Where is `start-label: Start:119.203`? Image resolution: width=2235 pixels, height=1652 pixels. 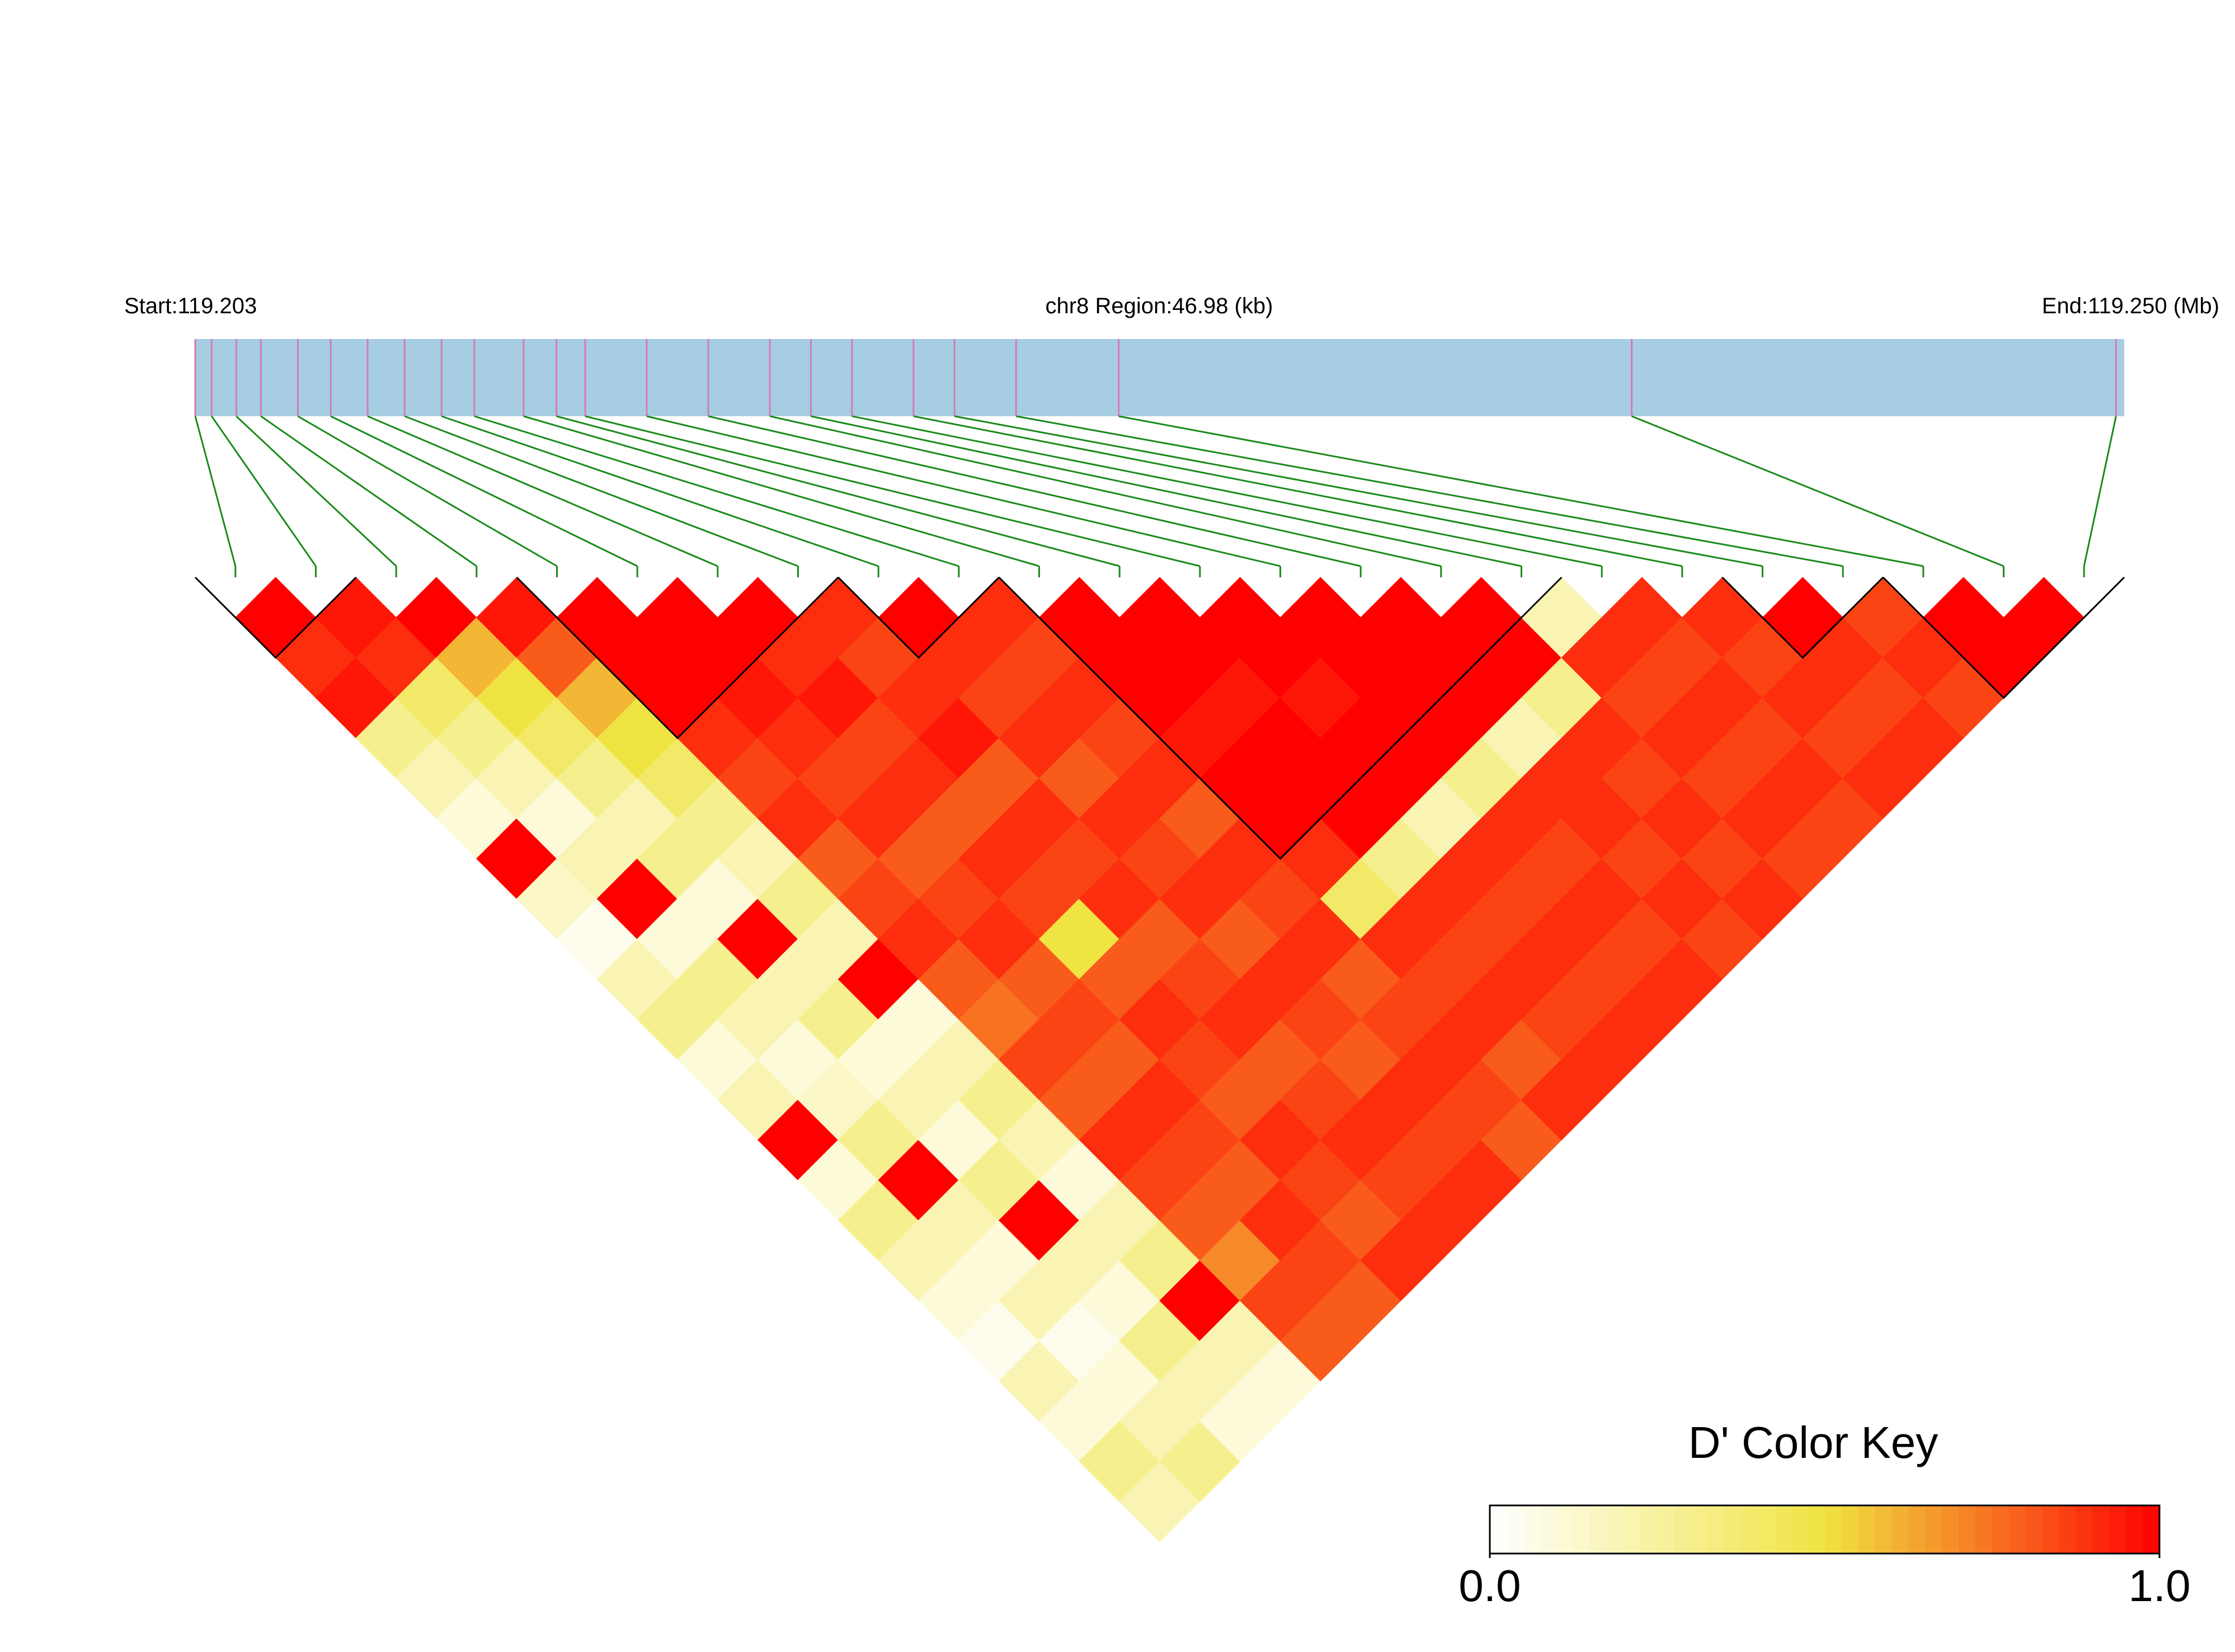 start-label: Start:119.203 is located at coordinates (190, 306).